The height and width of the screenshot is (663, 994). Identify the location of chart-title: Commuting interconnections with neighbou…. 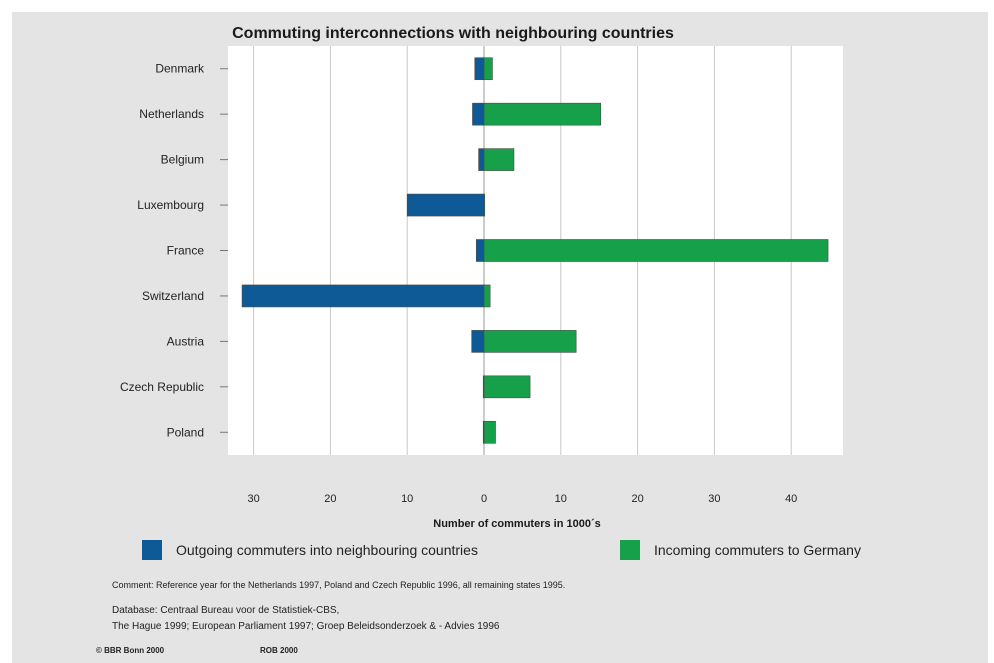
(453, 33).